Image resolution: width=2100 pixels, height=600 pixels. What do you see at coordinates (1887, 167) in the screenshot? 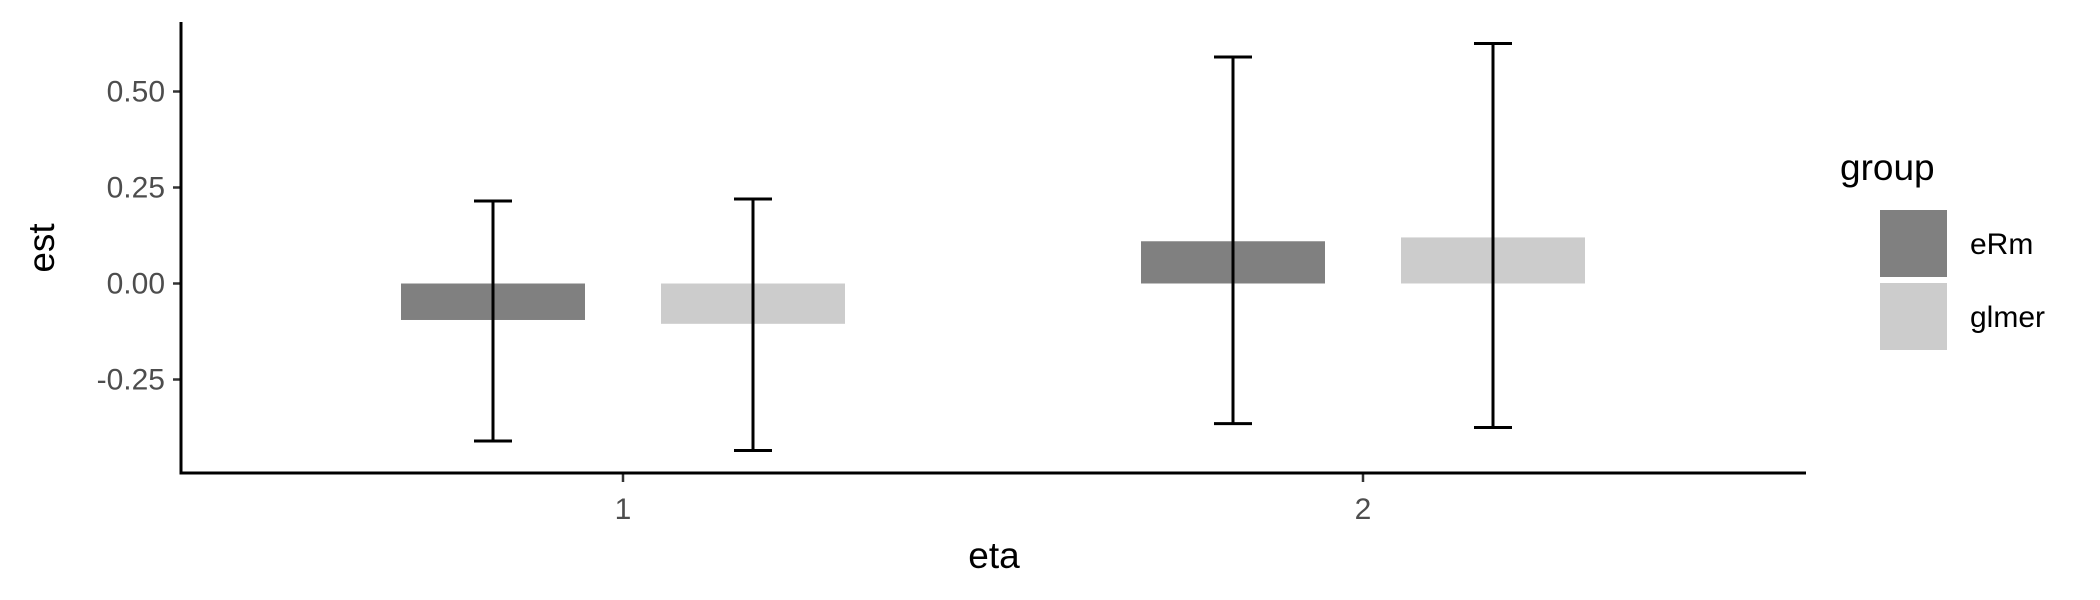
I see `legend-title: group` at bounding box center [1887, 167].